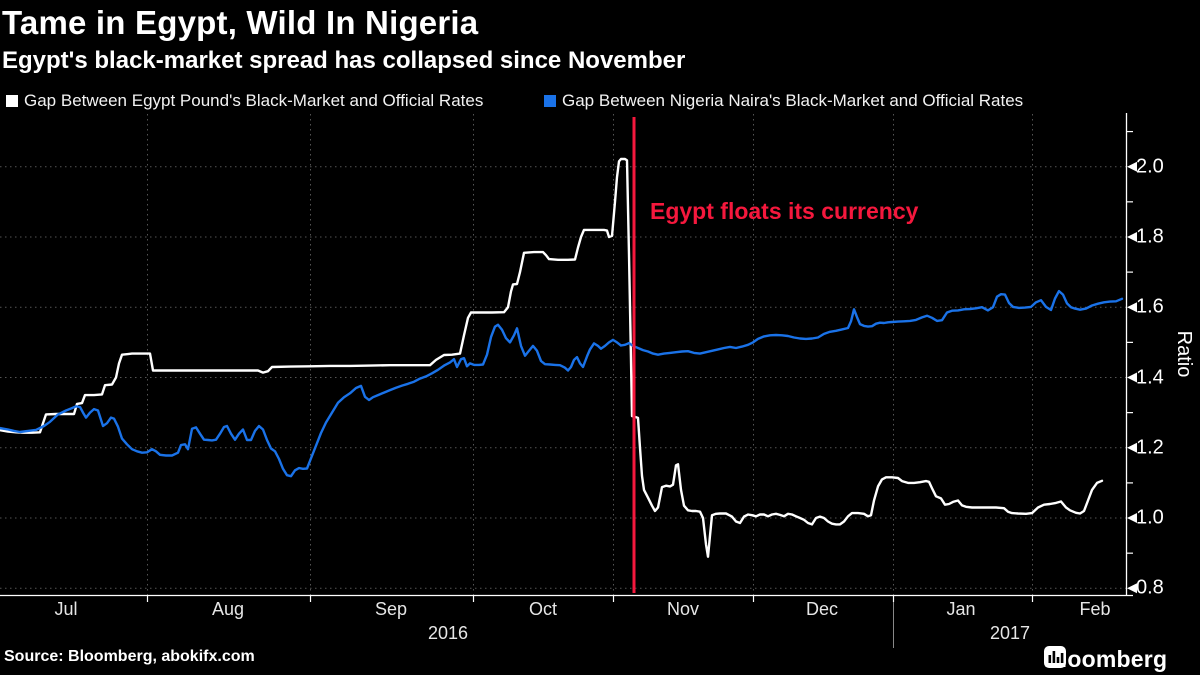 The width and height of the screenshot is (1200, 675). What do you see at coordinates (1010, 633) in the screenshot?
I see `year-label-2017: 2017` at bounding box center [1010, 633].